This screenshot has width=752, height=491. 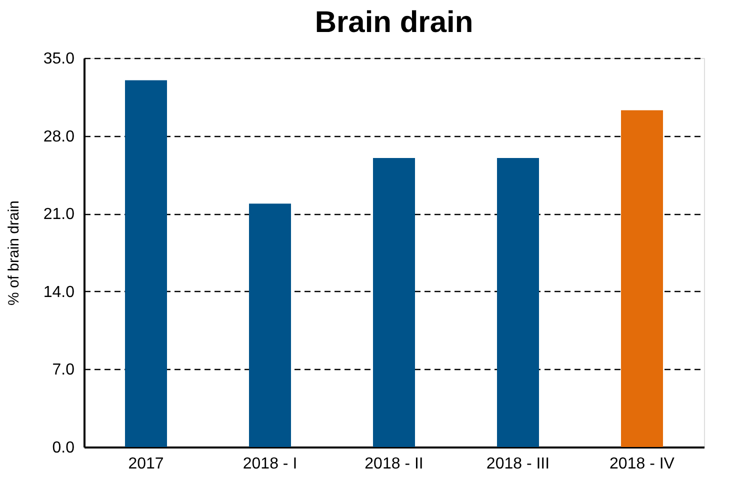 What do you see at coordinates (59, 137) in the screenshot?
I see `y-tick-label: 28.0` at bounding box center [59, 137].